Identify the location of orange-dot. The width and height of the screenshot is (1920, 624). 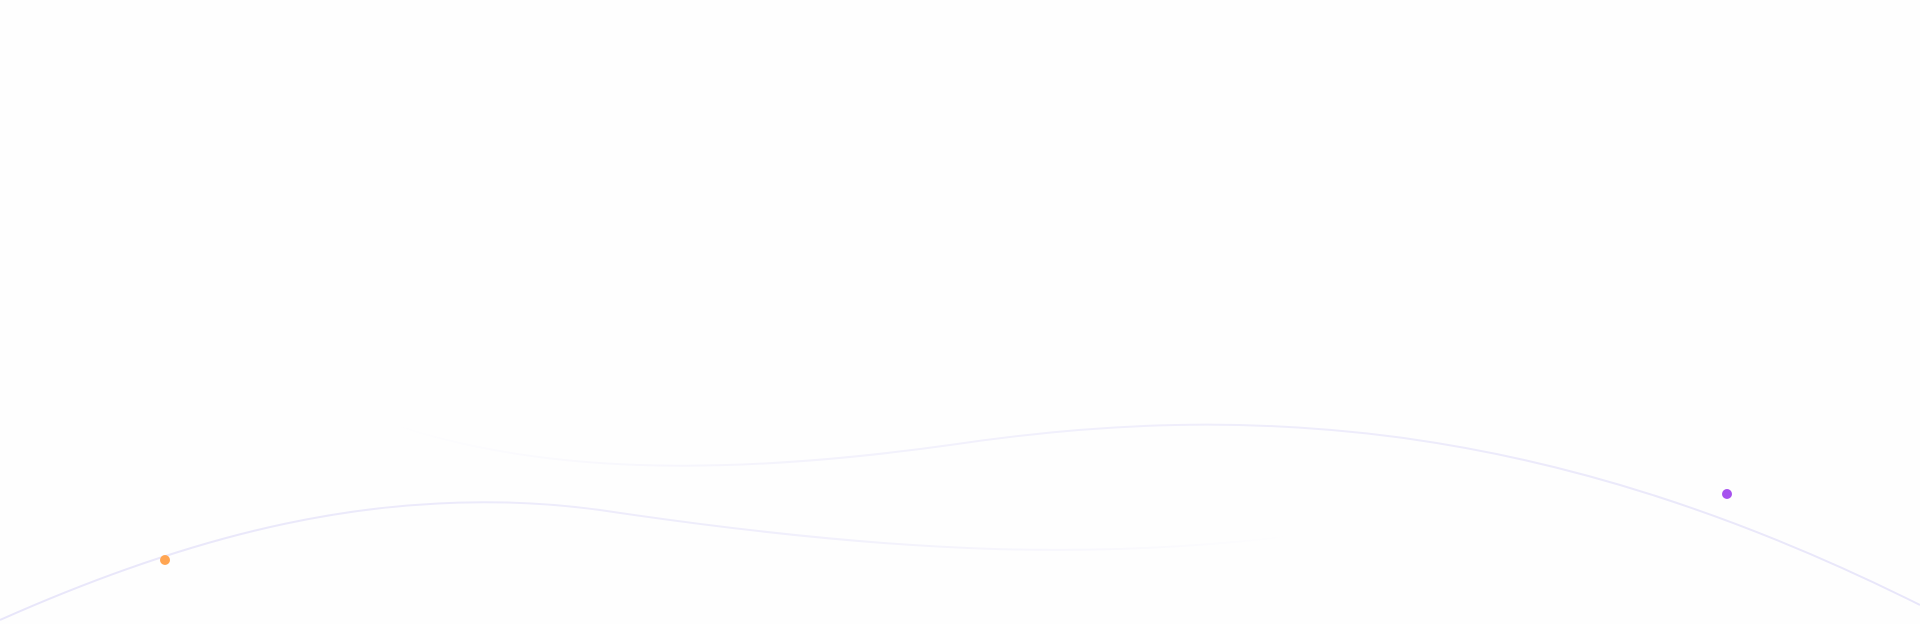
(165, 560).